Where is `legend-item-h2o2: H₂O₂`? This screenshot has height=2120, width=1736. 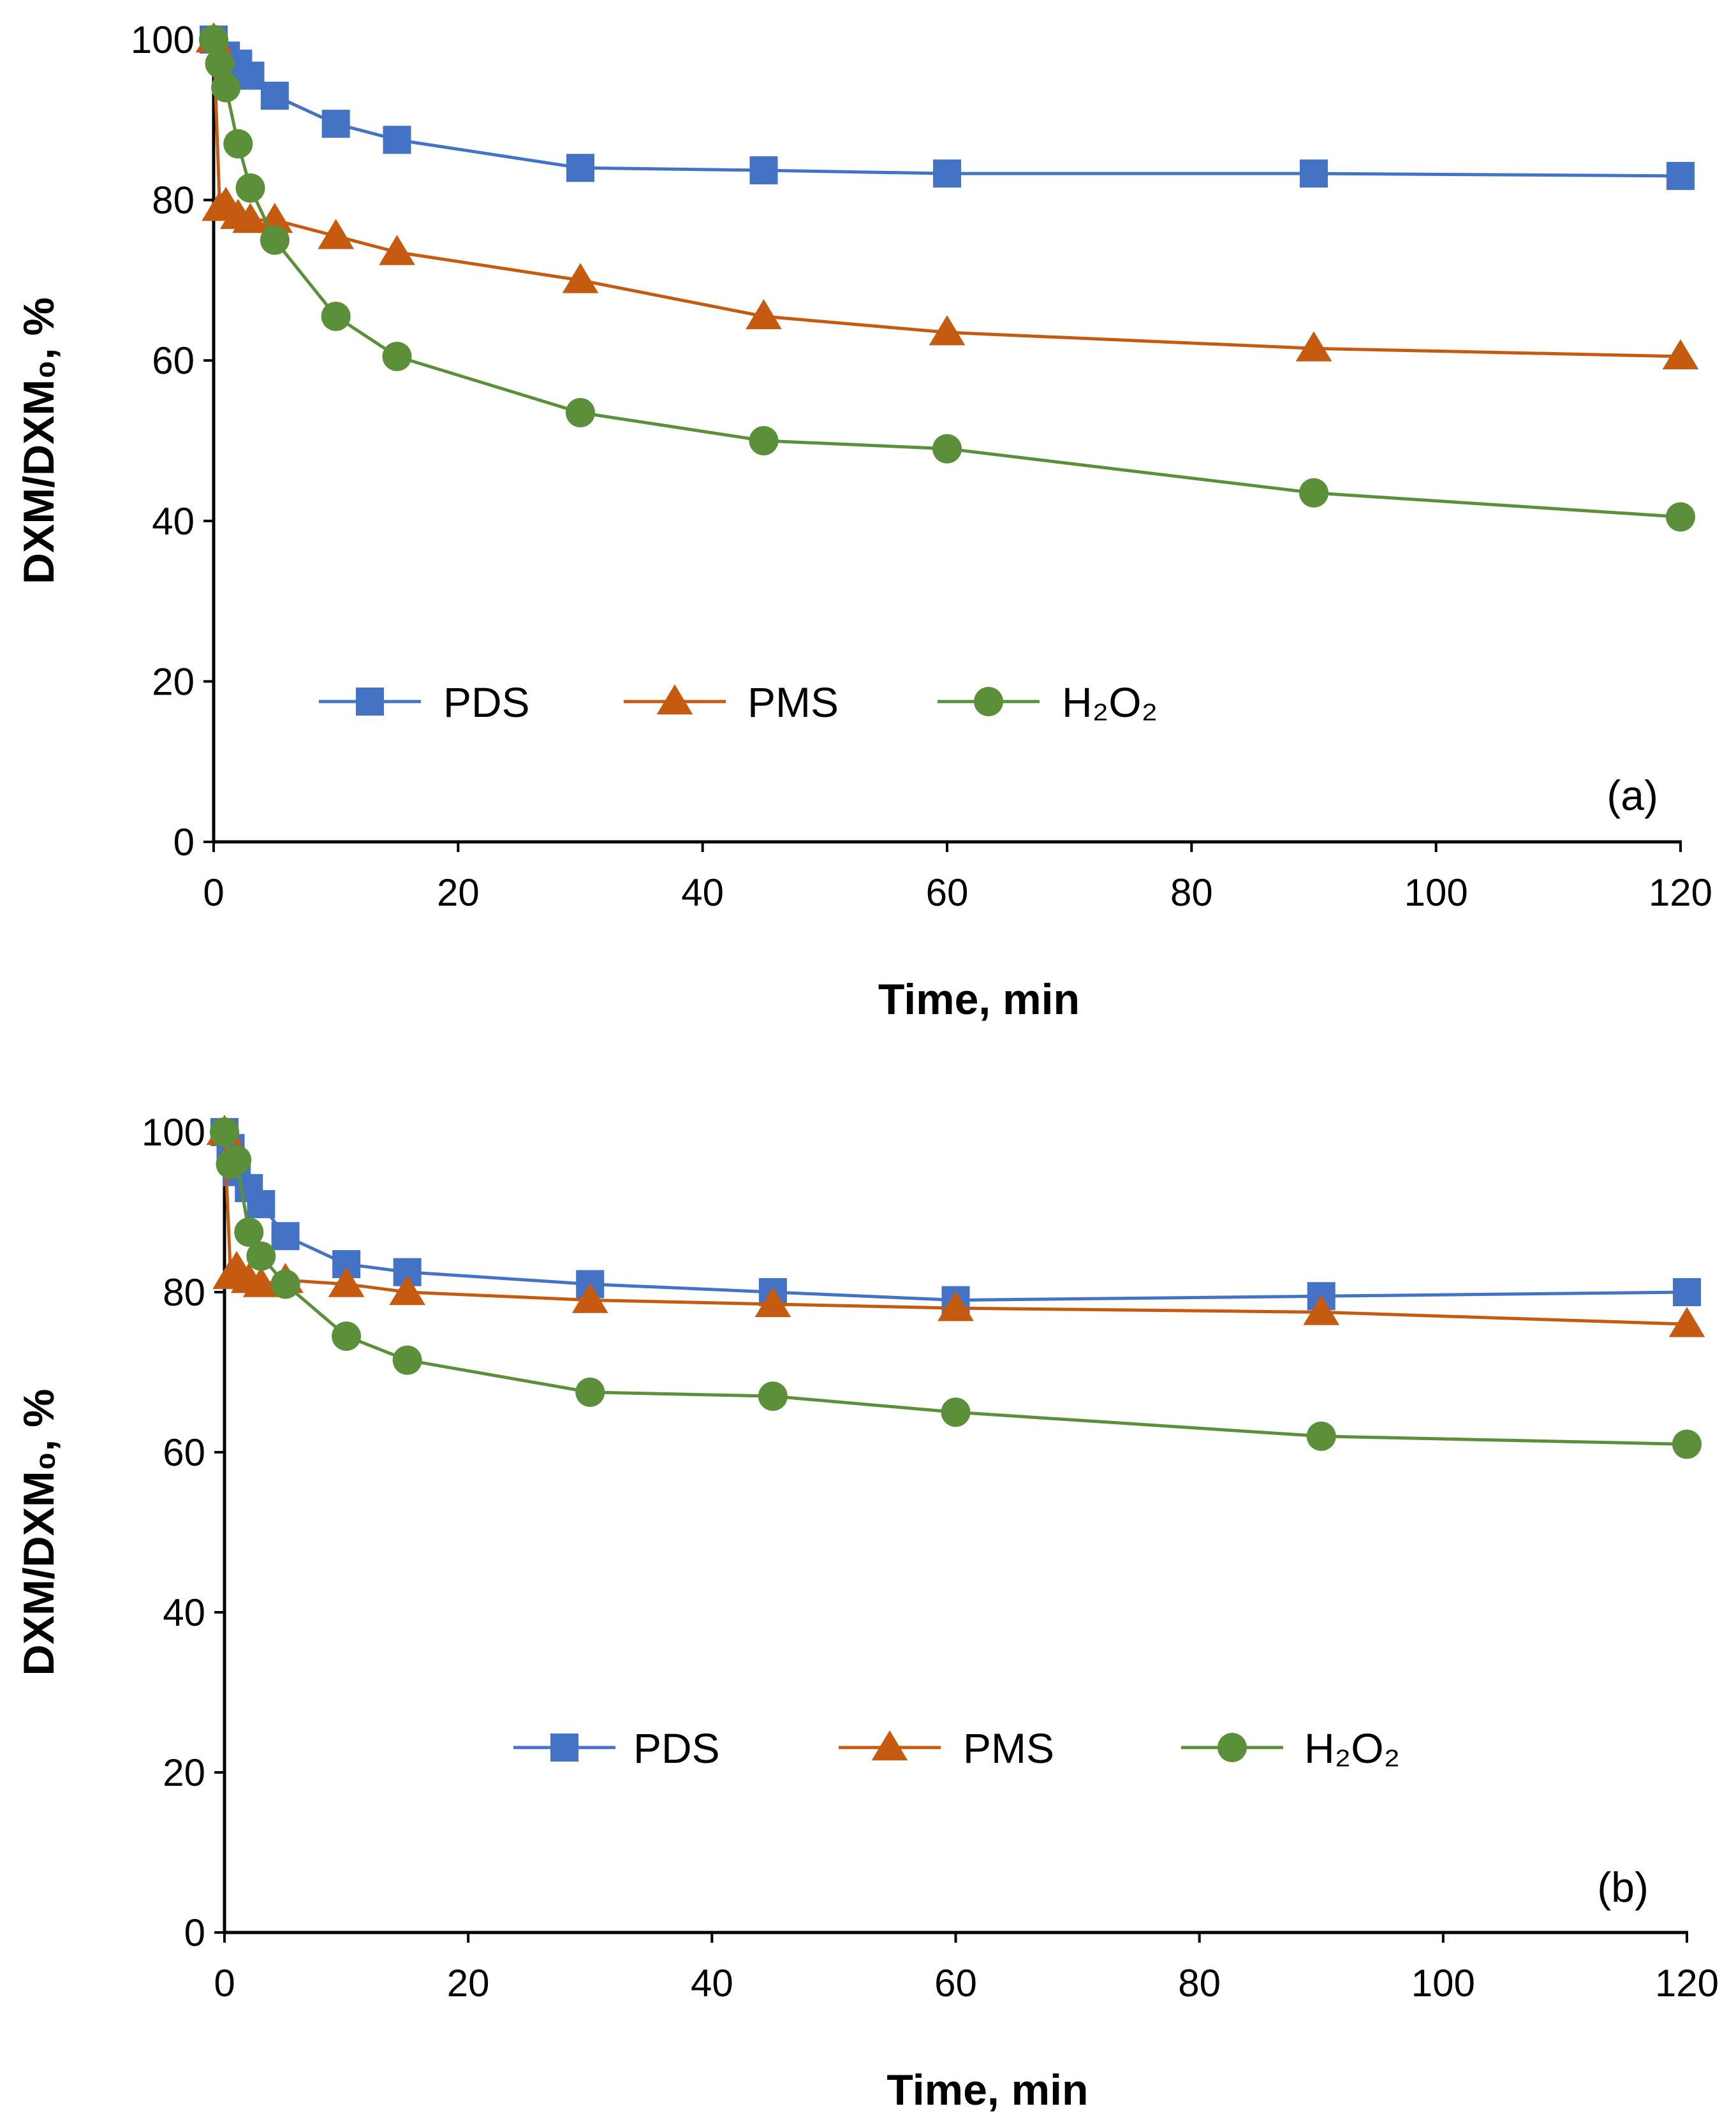
legend-item-h2o2: H₂O₂ is located at coordinates (1291, 1748).